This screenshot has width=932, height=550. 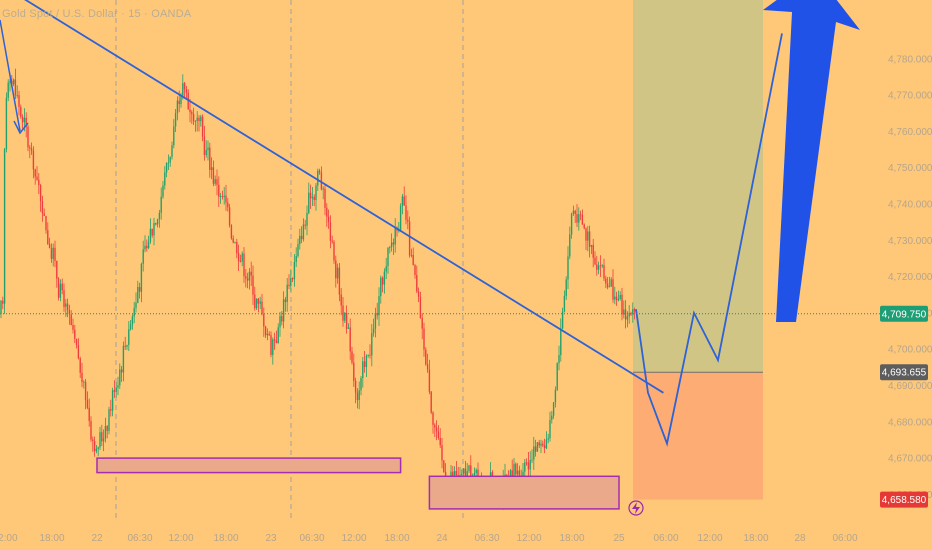 I want to click on projection-path, so click(x=709, y=240).